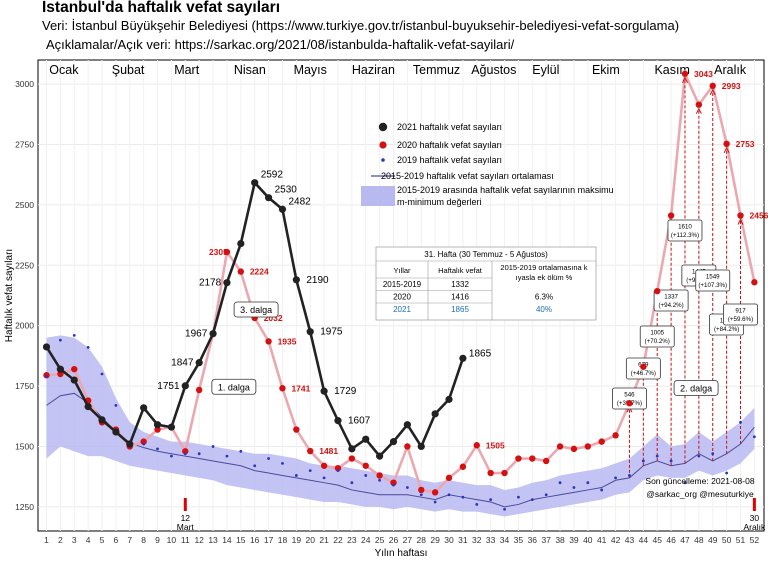  Describe the element at coordinates (408, 540) in the screenshot. I see `x-tick-label: 27` at that location.